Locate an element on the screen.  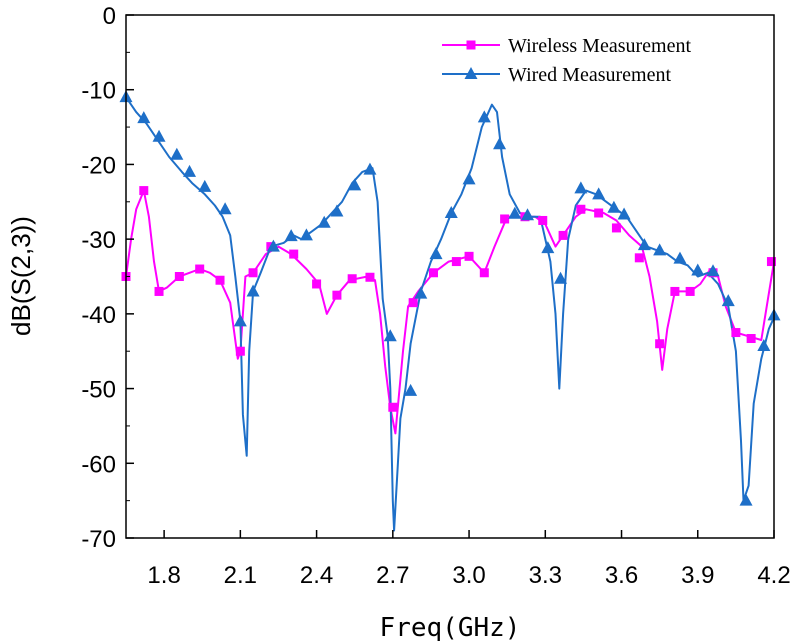
x-tick-label: 3.6 is located at coordinates (621, 575).